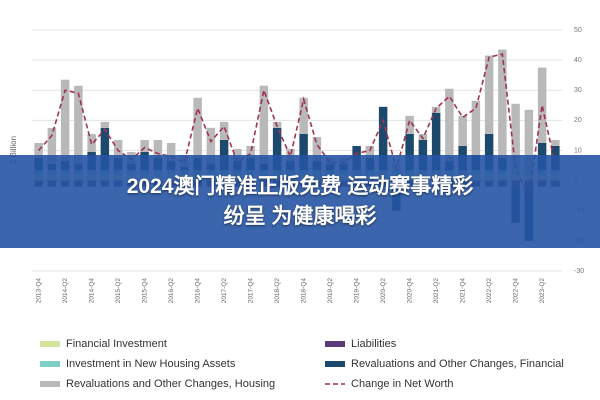 Image resolution: width=600 pixels, height=400 pixels. What do you see at coordinates (330, 291) in the screenshot?
I see `x-tick-label: 2019-Q2` at bounding box center [330, 291].